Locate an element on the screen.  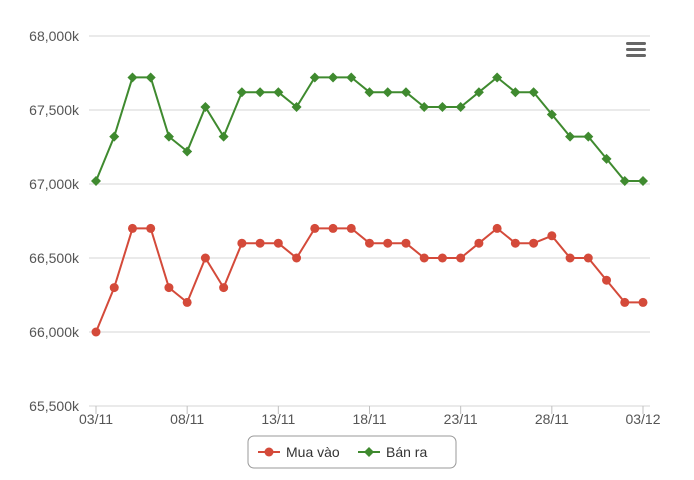
x-tick-label: 28/11 is located at coordinates (552, 419).